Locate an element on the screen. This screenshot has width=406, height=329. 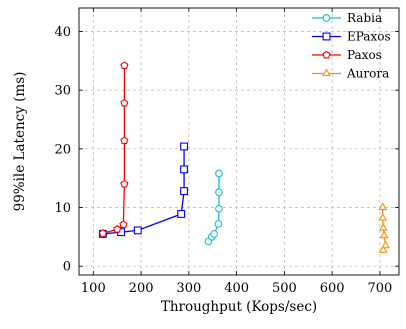
y-tick-label: 40 is located at coordinates (62, 32).